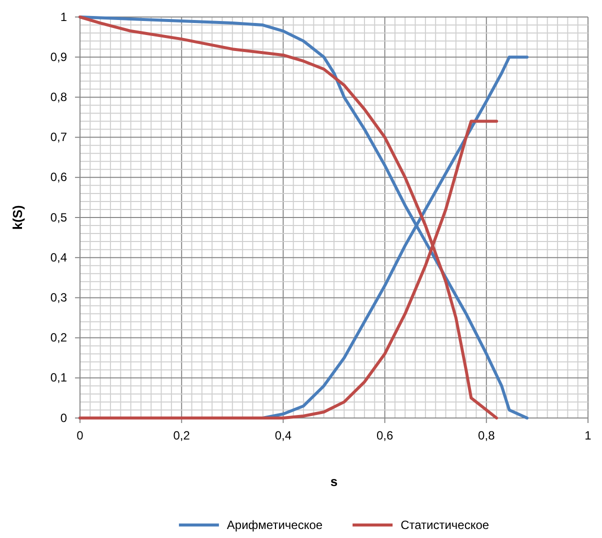  I want to click on x-tick-label: 0,4, so click(283, 435).